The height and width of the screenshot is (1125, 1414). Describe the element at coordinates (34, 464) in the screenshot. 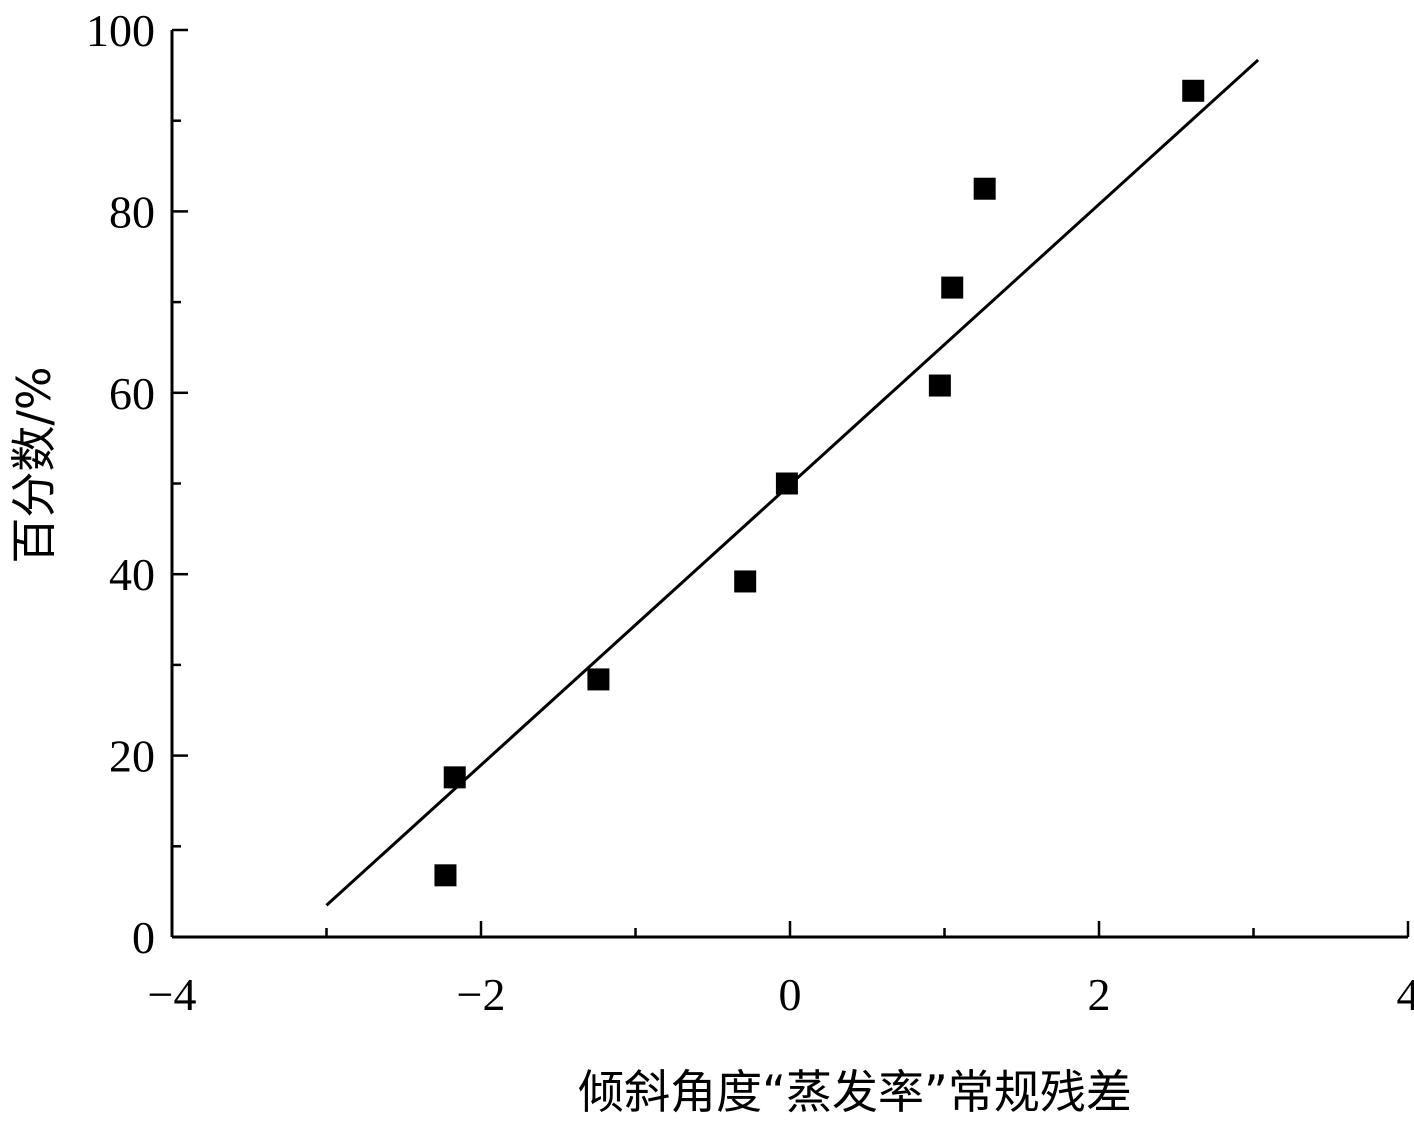

I see `y-axis-title: 百分数/%` at that location.